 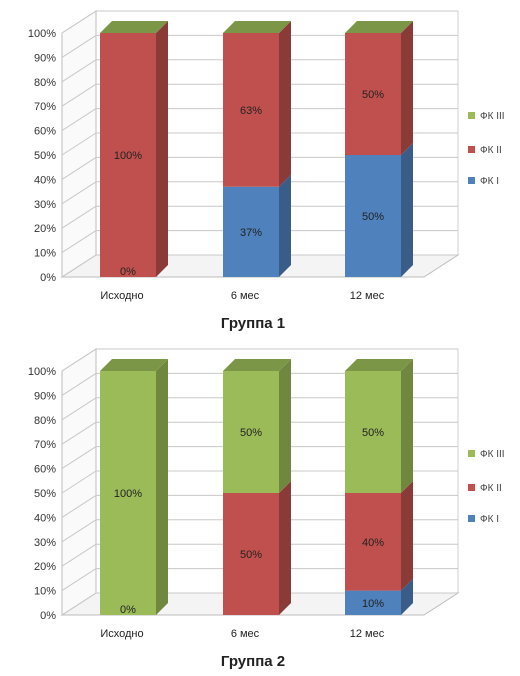 I want to click on data-label: 37%, so click(x=251, y=233).